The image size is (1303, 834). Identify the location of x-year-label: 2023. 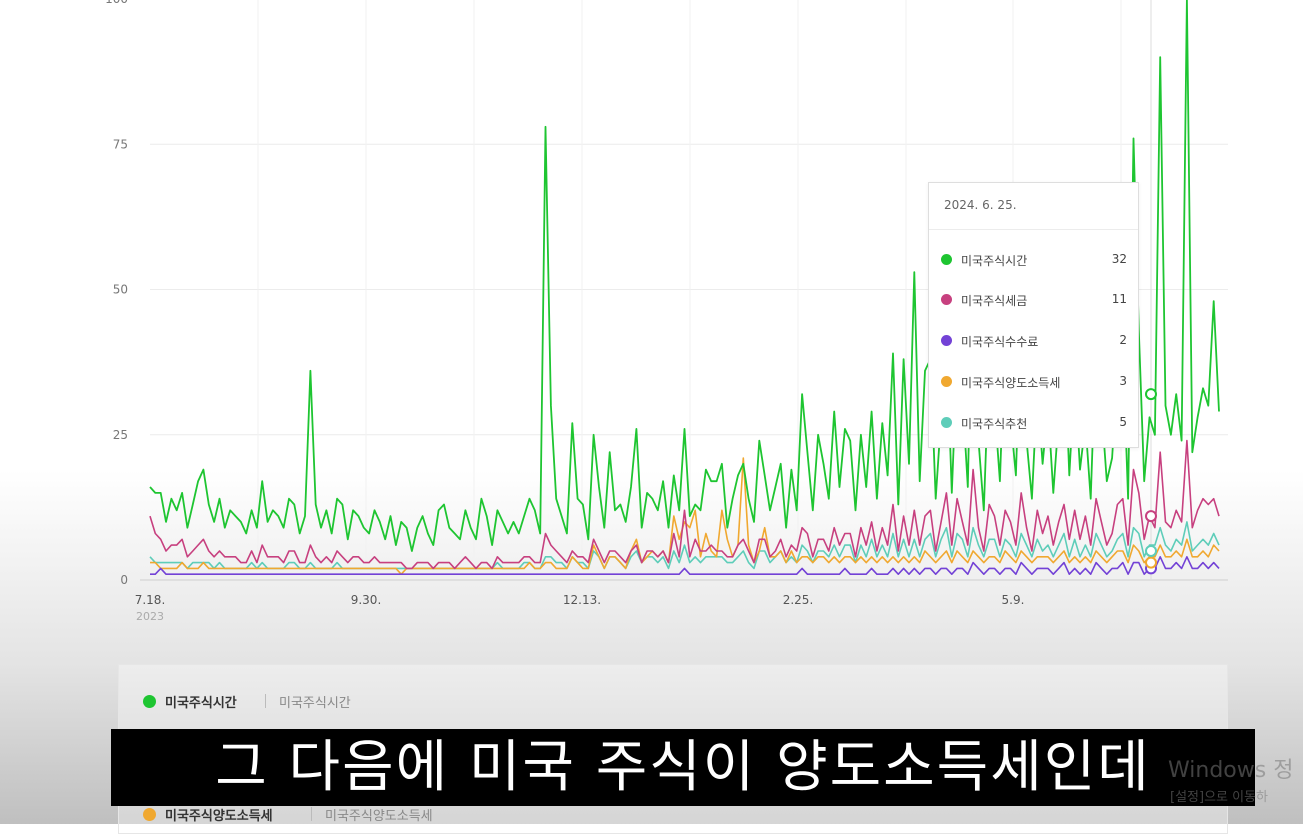
(150, 616).